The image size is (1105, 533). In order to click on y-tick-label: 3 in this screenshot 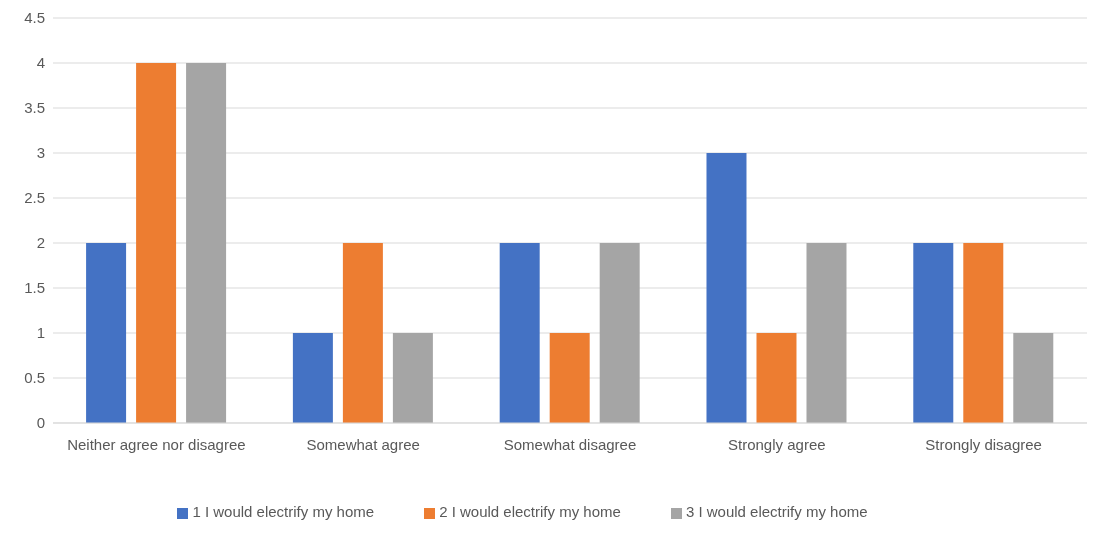, I will do `click(40, 153)`.